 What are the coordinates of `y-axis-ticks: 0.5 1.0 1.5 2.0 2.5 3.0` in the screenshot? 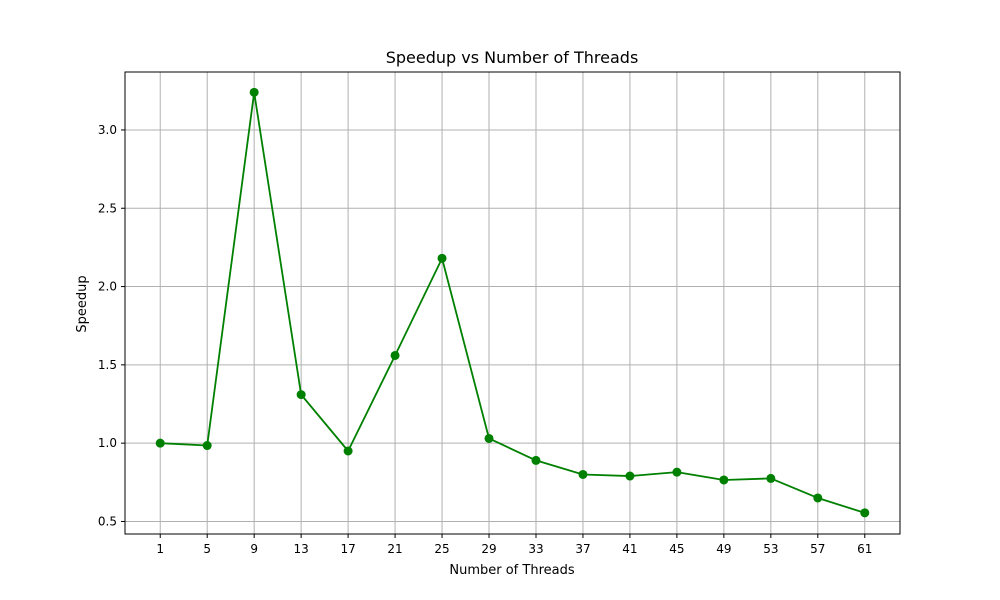 It's located at (111, 325).